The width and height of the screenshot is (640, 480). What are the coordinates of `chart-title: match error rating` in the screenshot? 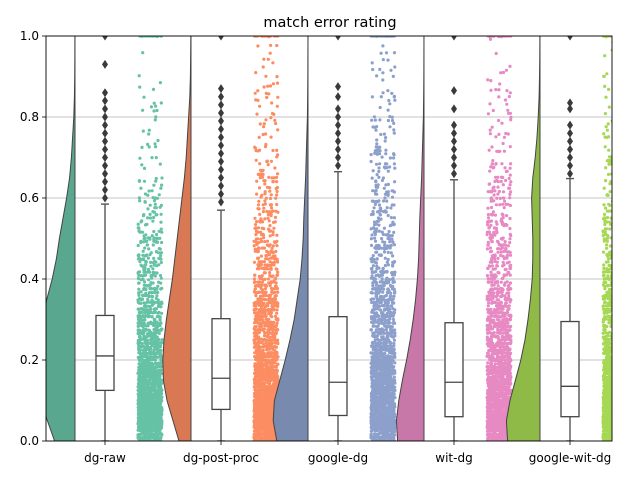 It's located at (329, 23).